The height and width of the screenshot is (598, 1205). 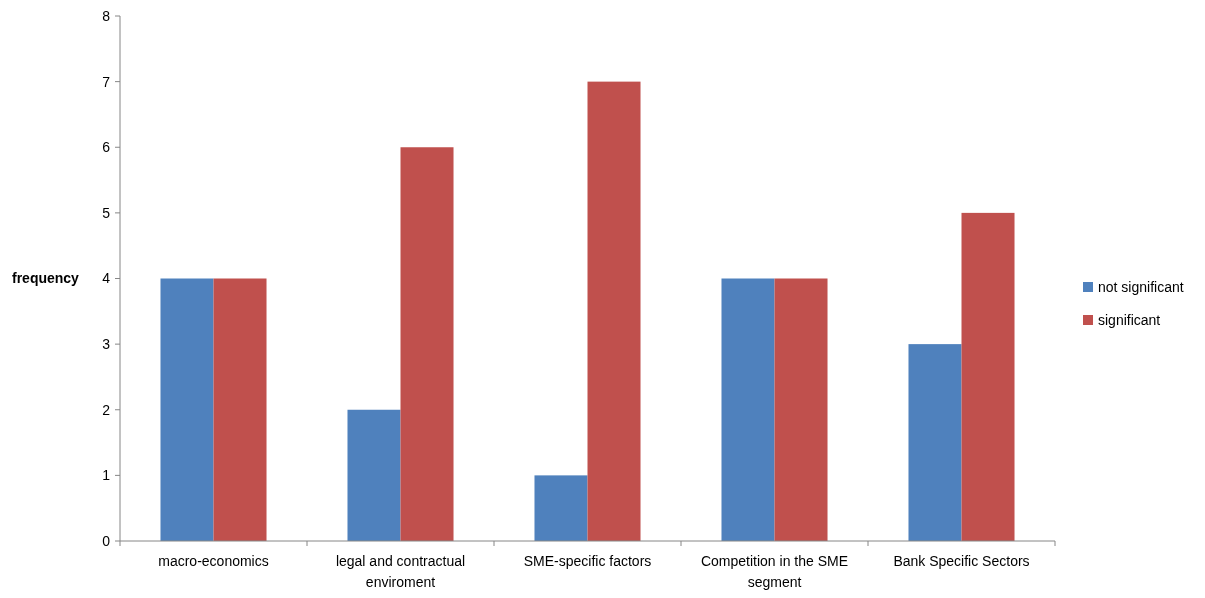 I want to click on y-tick-label: 3, so click(x=106, y=344).